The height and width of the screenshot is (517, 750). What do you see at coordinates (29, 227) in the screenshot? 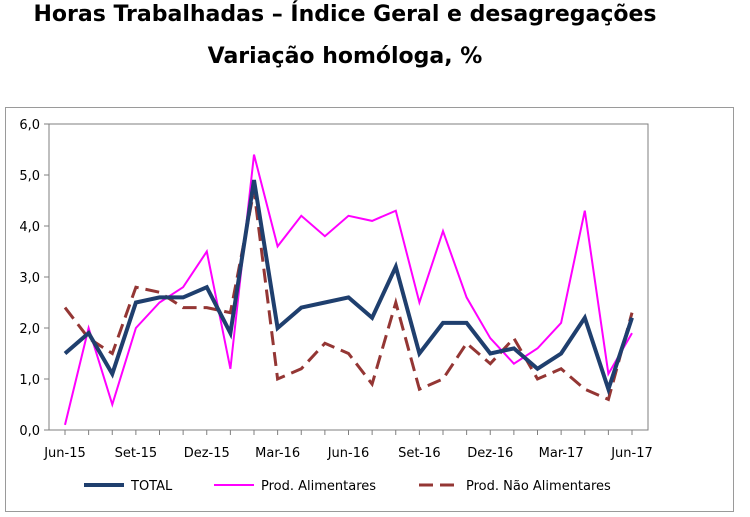
I see `y-tick-label: 4,0` at bounding box center [29, 227].